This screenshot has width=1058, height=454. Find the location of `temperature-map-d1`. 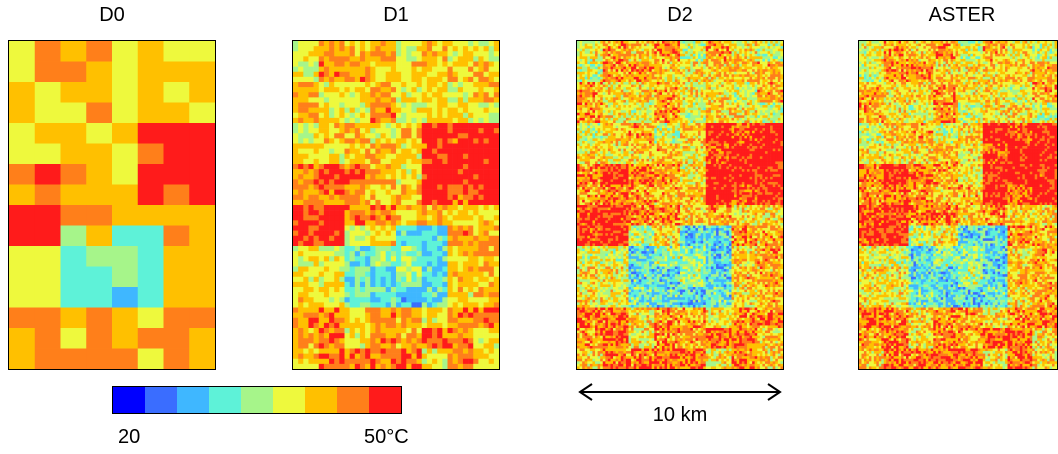

temperature-map-d1 is located at coordinates (396, 205).